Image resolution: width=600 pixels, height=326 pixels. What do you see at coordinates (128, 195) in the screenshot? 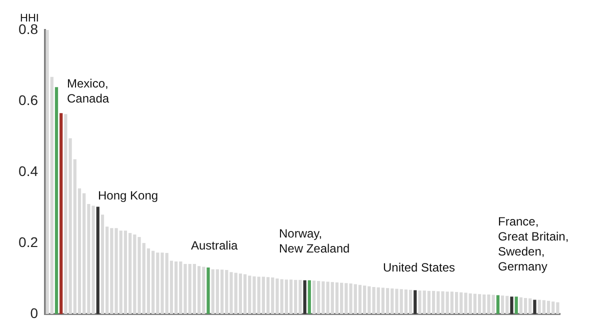
I see `annotation: Hong Kong` at bounding box center [128, 195].